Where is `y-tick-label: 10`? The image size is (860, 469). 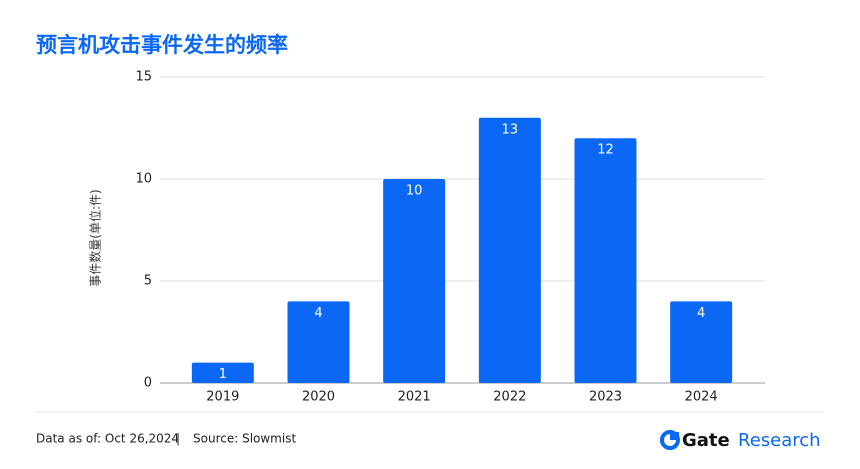
y-tick-label: 10 is located at coordinates (143, 179).